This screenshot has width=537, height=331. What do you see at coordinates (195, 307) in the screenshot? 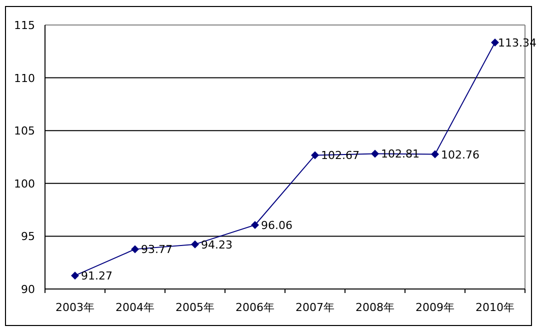
I see `x-tick-label: 2005年` at bounding box center [195, 307].